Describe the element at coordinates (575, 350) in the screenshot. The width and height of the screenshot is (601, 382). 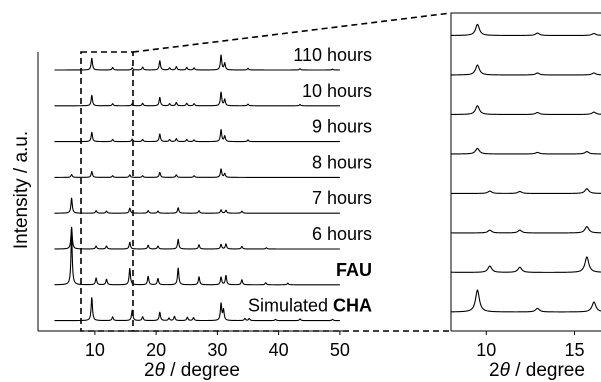
I see `inset-x-tick-label: 15` at that location.